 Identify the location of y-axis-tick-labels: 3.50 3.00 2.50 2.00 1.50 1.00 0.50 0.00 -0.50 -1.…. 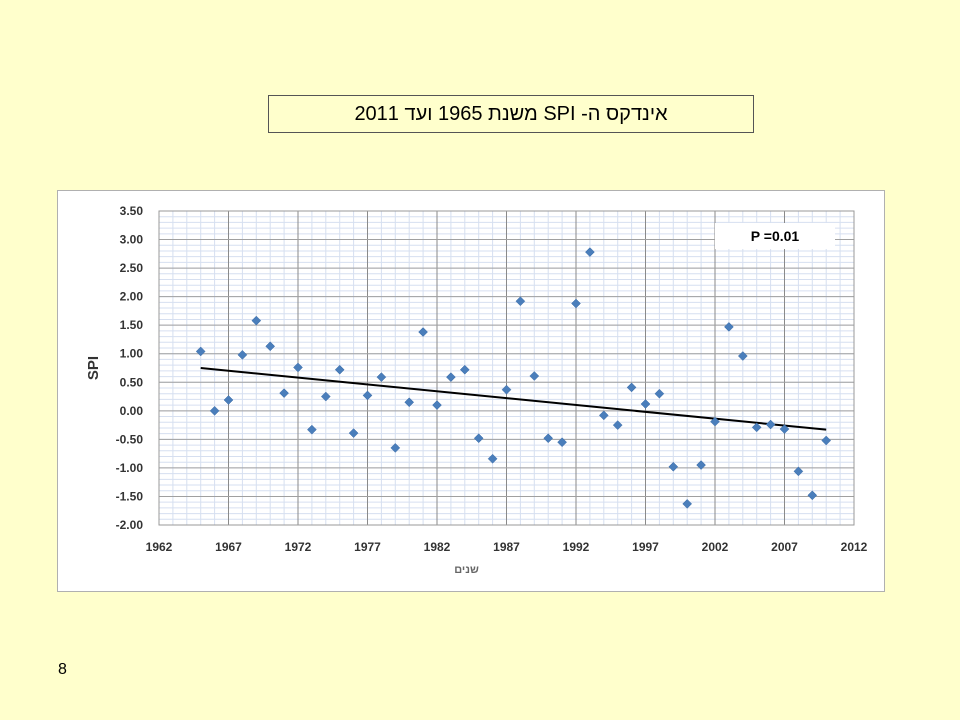
(130, 368).